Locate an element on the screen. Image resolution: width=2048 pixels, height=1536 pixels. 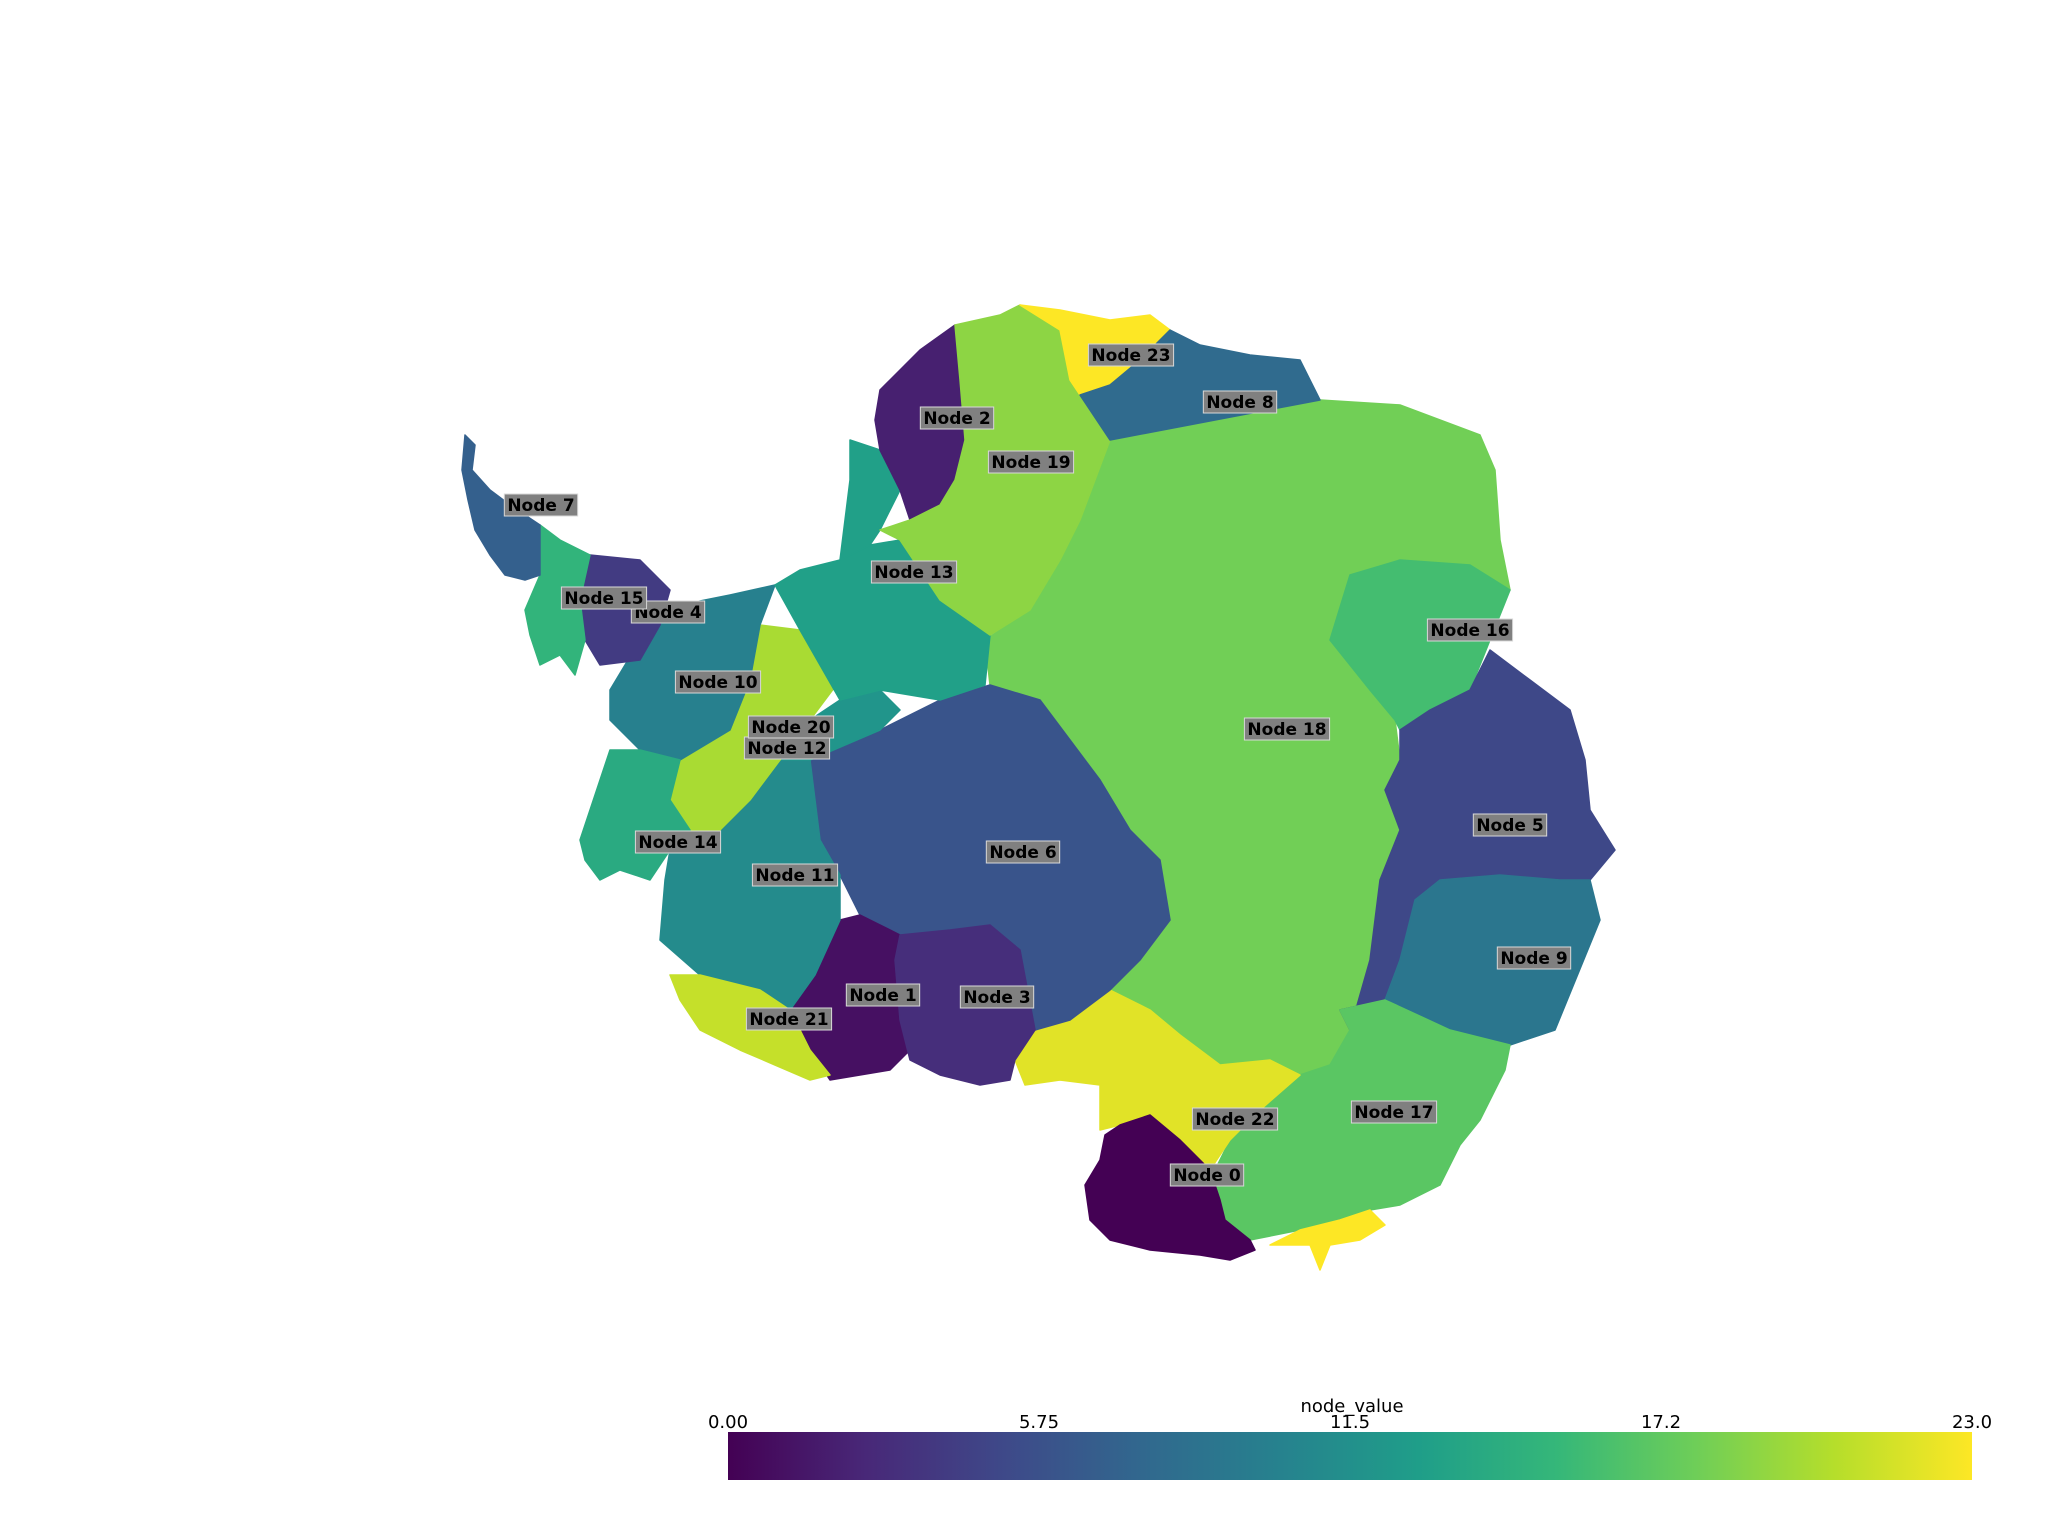
node-label-17: Node 17 is located at coordinates (1394, 1112).